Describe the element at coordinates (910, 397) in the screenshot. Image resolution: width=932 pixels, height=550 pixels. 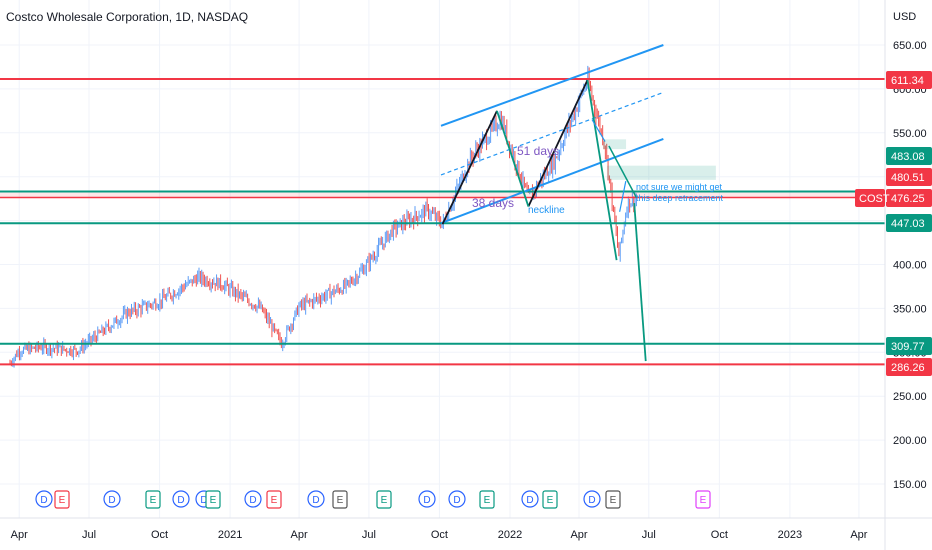
I see `y-tick-label: 250.00` at that location.